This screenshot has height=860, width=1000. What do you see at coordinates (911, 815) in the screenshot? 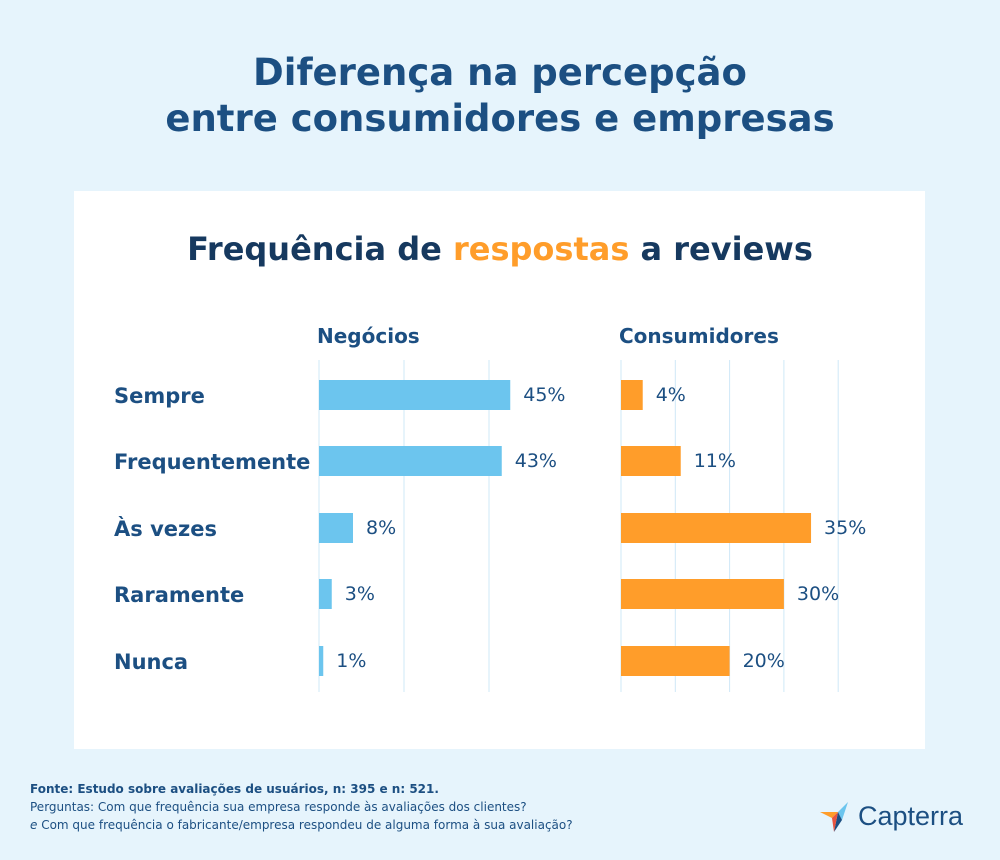
I see `logo-text: Capterra` at bounding box center [911, 815].